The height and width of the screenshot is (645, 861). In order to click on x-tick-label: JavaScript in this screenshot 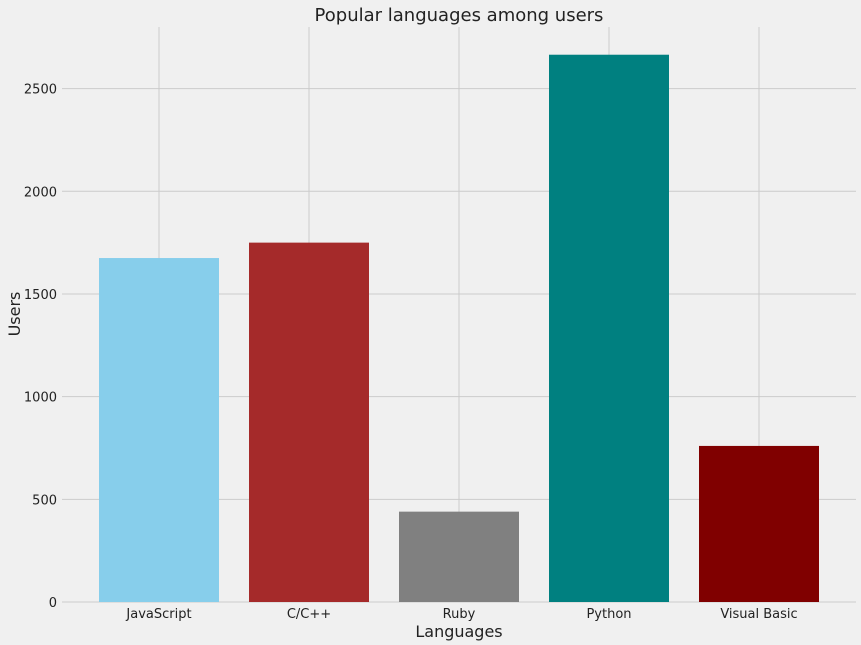, I will do `click(158, 614)`.